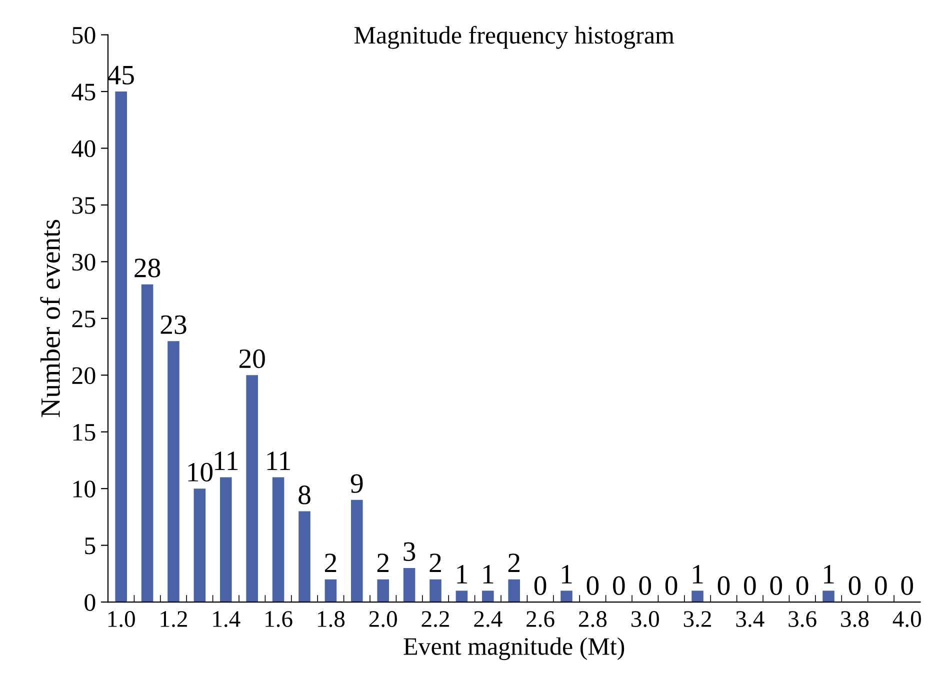  Describe the element at coordinates (855, 619) in the screenshot. I see `x-tick-label: 3.8` at that location.